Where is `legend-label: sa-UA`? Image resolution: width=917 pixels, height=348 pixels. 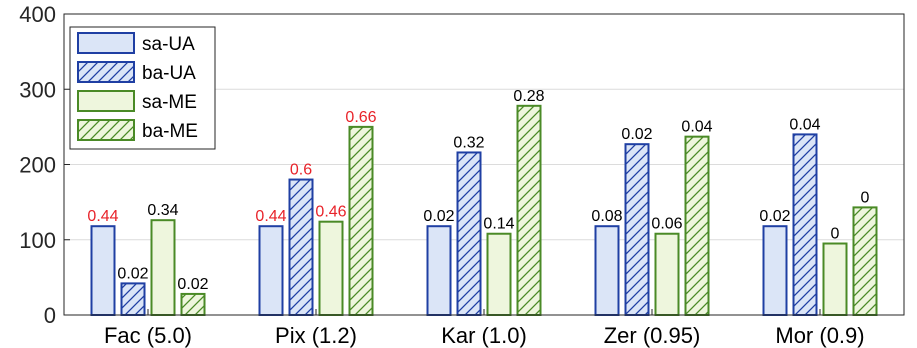 legend-label: sa-UA is located at coordinates (168, 44).